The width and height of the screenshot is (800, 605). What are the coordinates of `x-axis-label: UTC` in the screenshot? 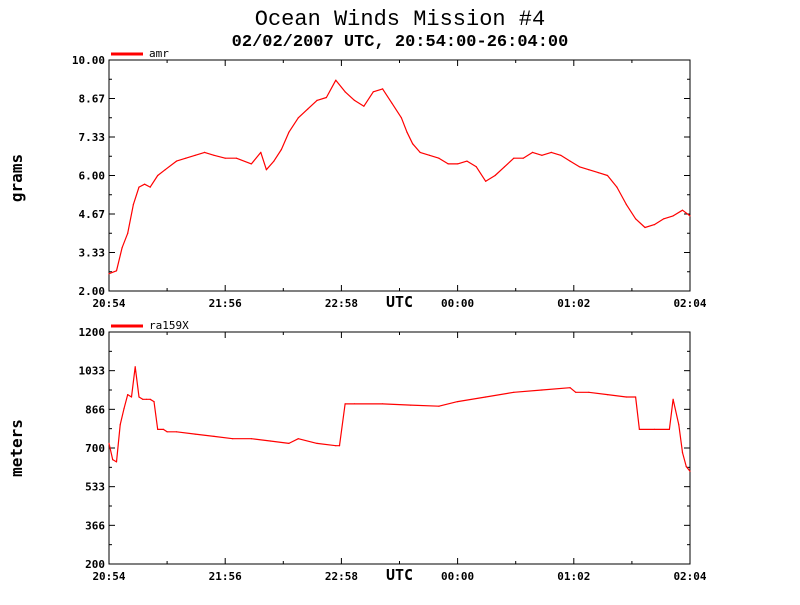 It's located at (399, 575).